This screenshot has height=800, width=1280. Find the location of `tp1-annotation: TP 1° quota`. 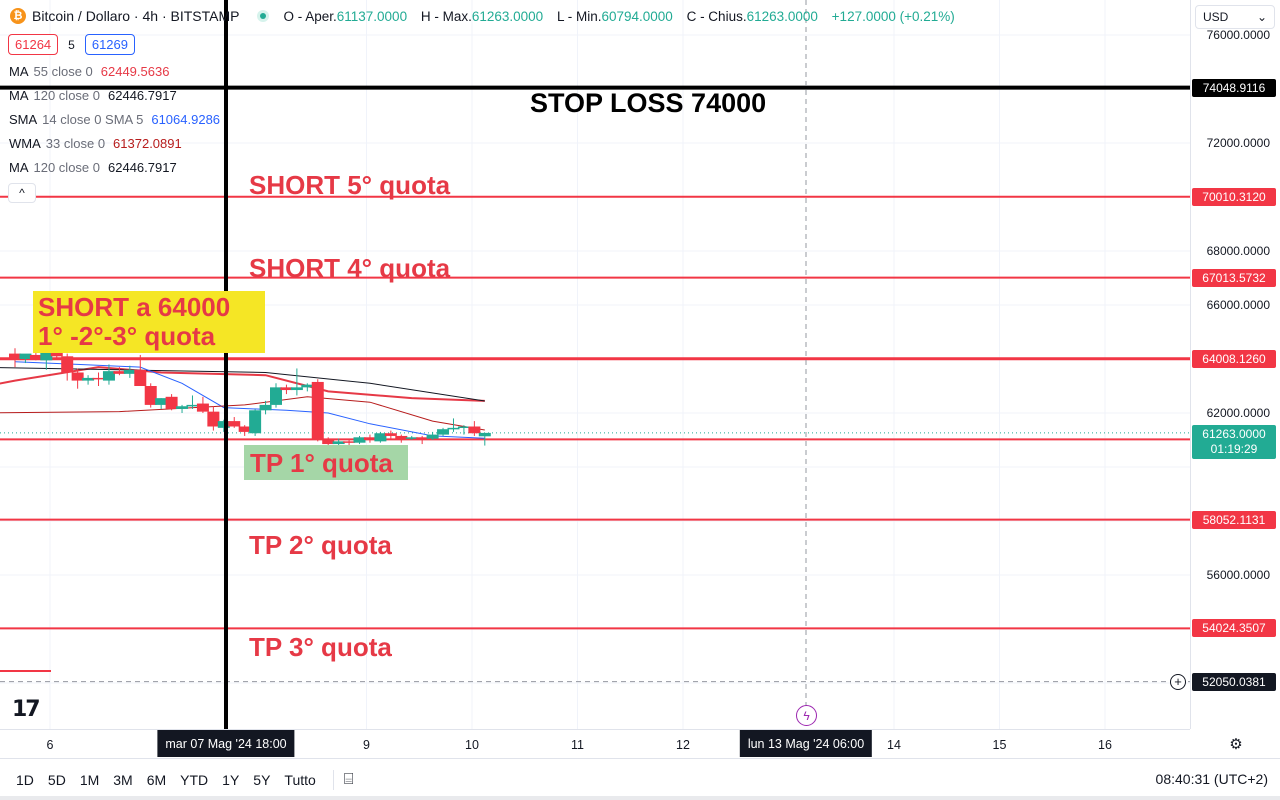

tp1-annotation: TP 1° quota is located at coordinates (326, 462).